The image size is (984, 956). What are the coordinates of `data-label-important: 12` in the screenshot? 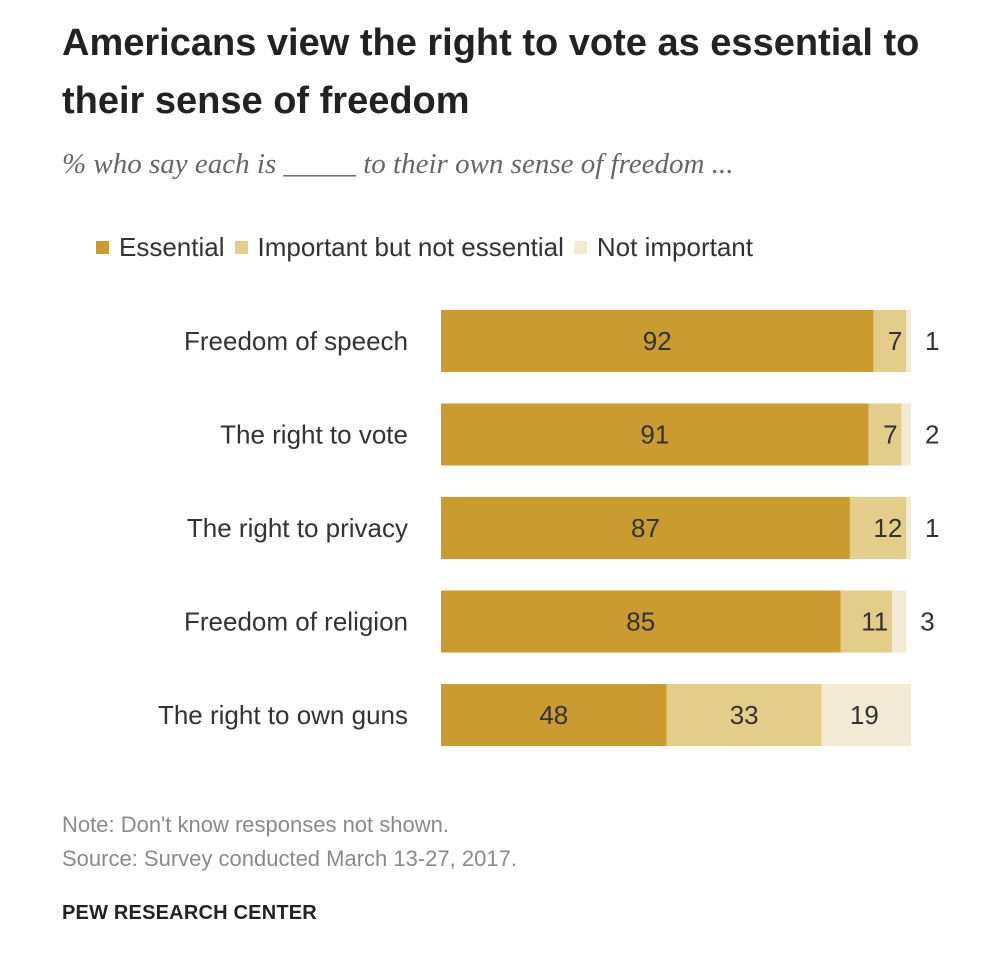 It's located at (887, 528).